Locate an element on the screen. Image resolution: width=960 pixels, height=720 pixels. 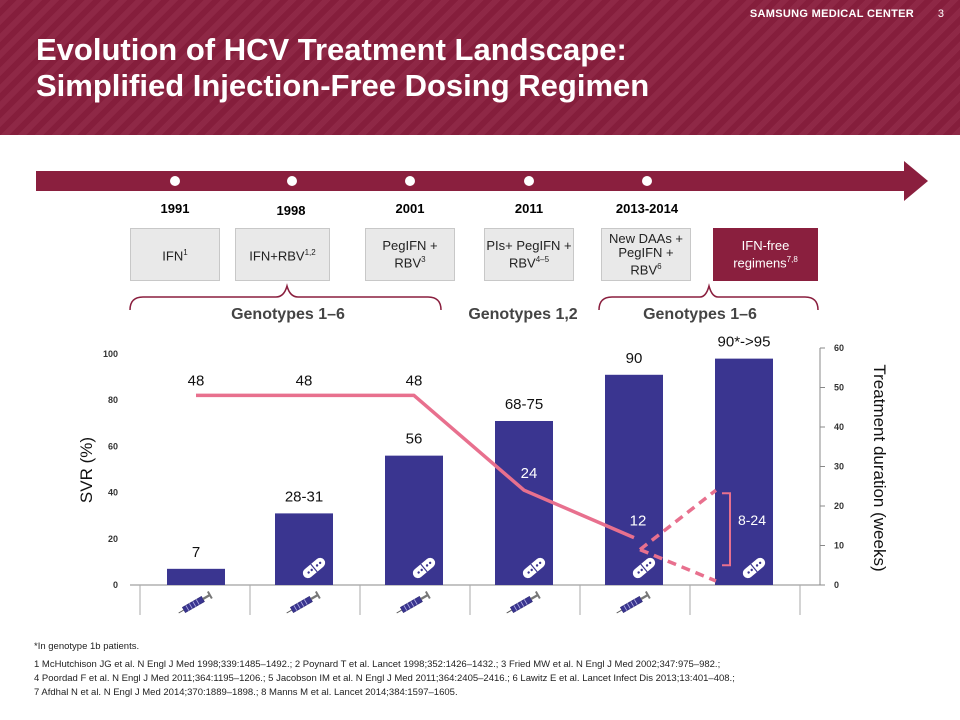
regimen-text: New DAAs + PegIFN + RBV is located at coordinates (646, 254).